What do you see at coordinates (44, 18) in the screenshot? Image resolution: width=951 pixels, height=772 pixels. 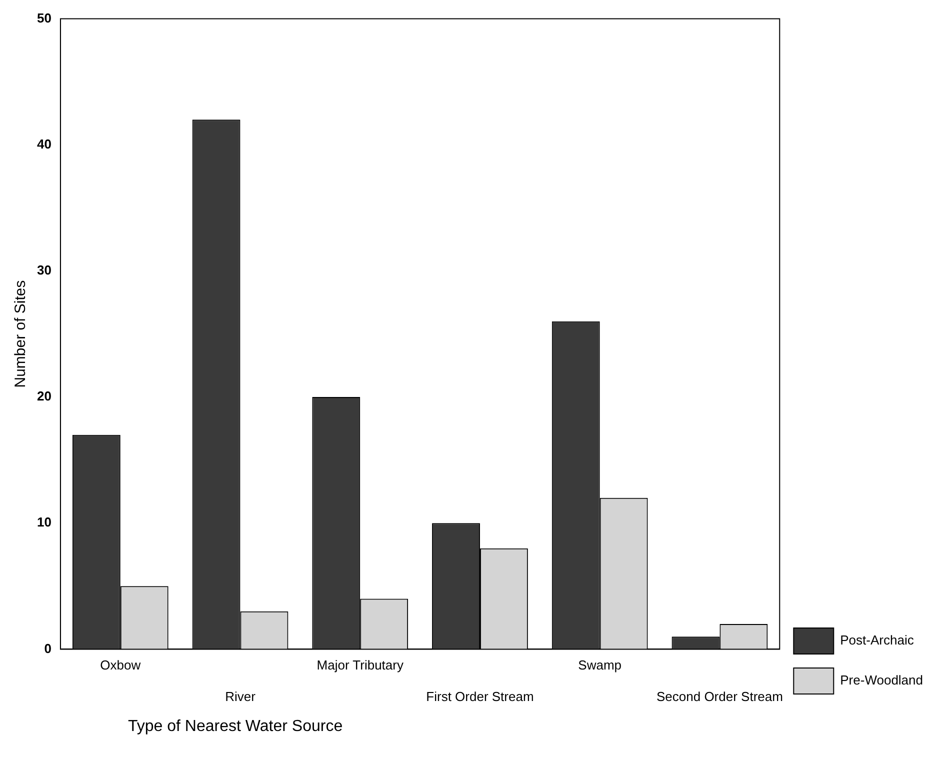 I see `y-tick-label: 50` at bounding box center [44, 18].